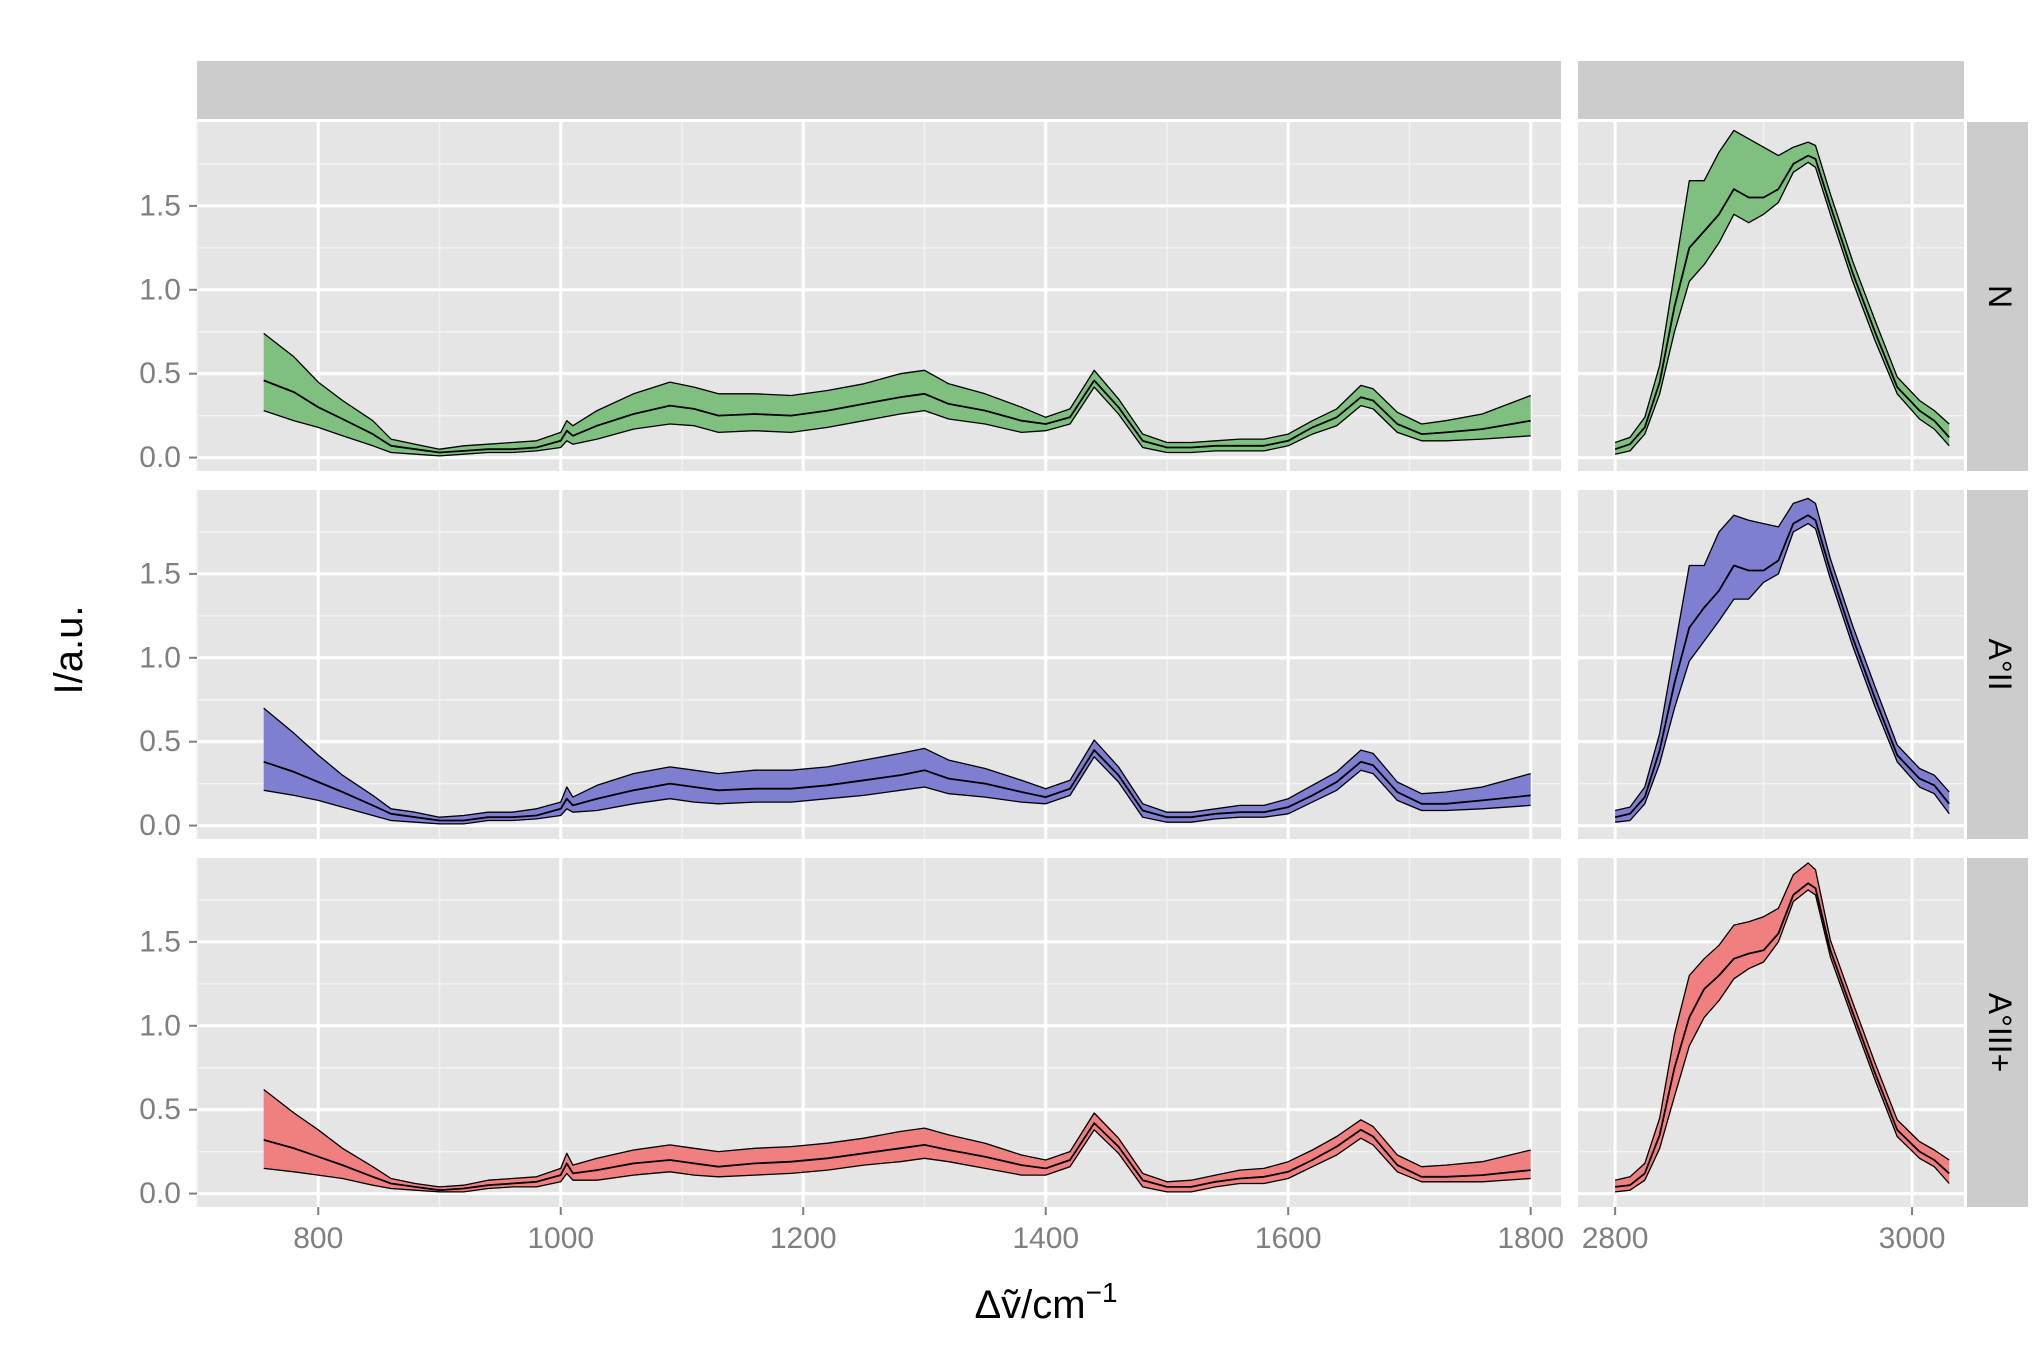 This screenshot has width=2042, height=1363. I want to click on row-strip-label: N, so click(2000, 296).